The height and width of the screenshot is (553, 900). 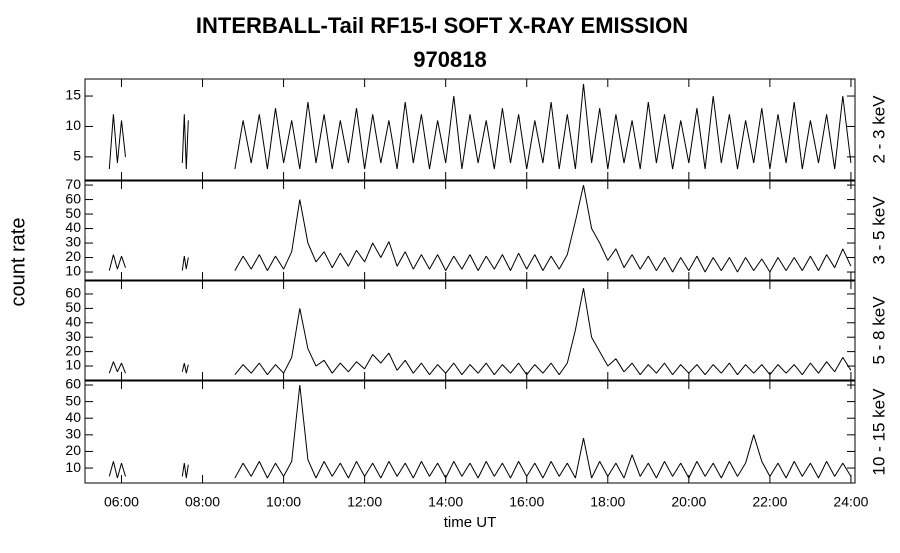 I want to click on panel-label: 2 - 3 keV, so click(x=878, y=129).